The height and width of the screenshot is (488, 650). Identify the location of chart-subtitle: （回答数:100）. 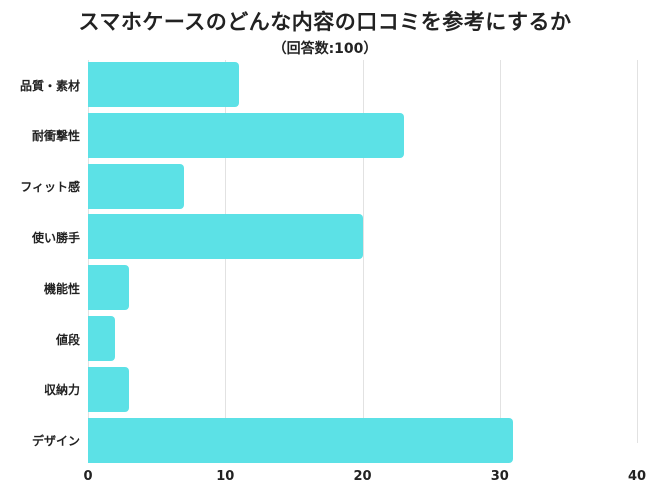
(325, 49).